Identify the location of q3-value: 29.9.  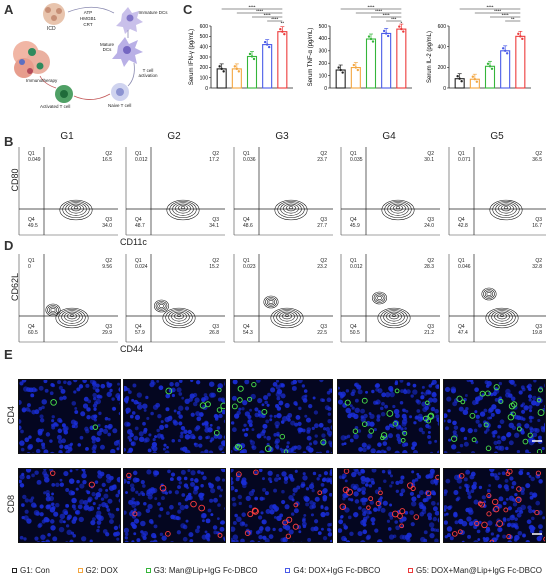
(107, 333).